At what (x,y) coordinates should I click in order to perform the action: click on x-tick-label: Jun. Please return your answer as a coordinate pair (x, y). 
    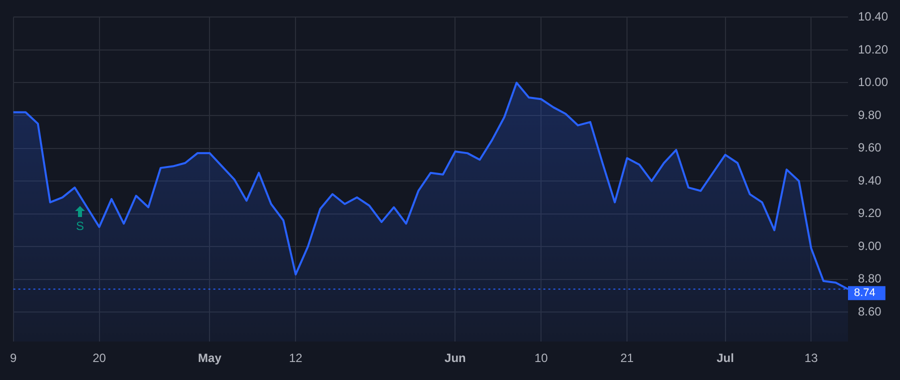
    Looking at the image, I should click on (455, 358).